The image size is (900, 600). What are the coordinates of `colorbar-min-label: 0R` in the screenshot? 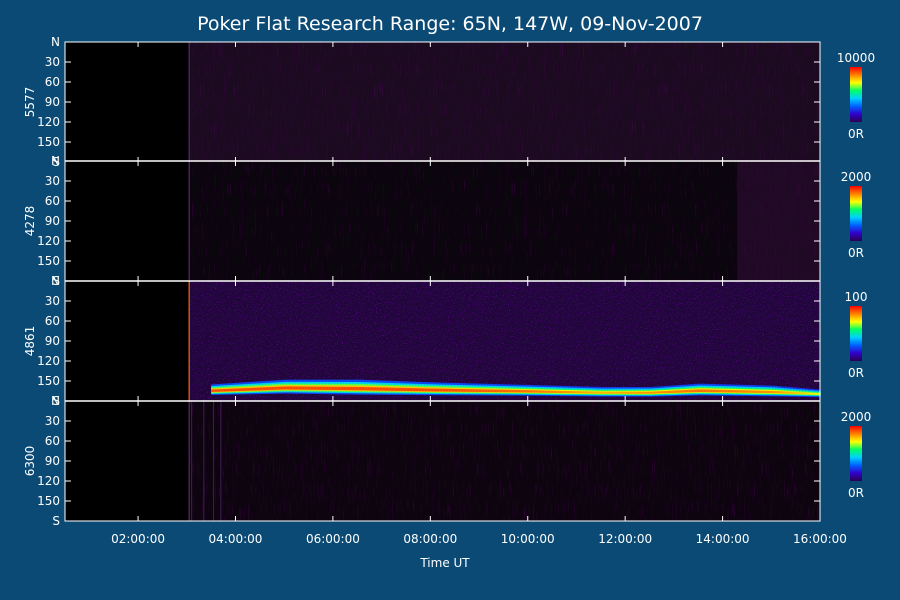 It's located at (856, 253).